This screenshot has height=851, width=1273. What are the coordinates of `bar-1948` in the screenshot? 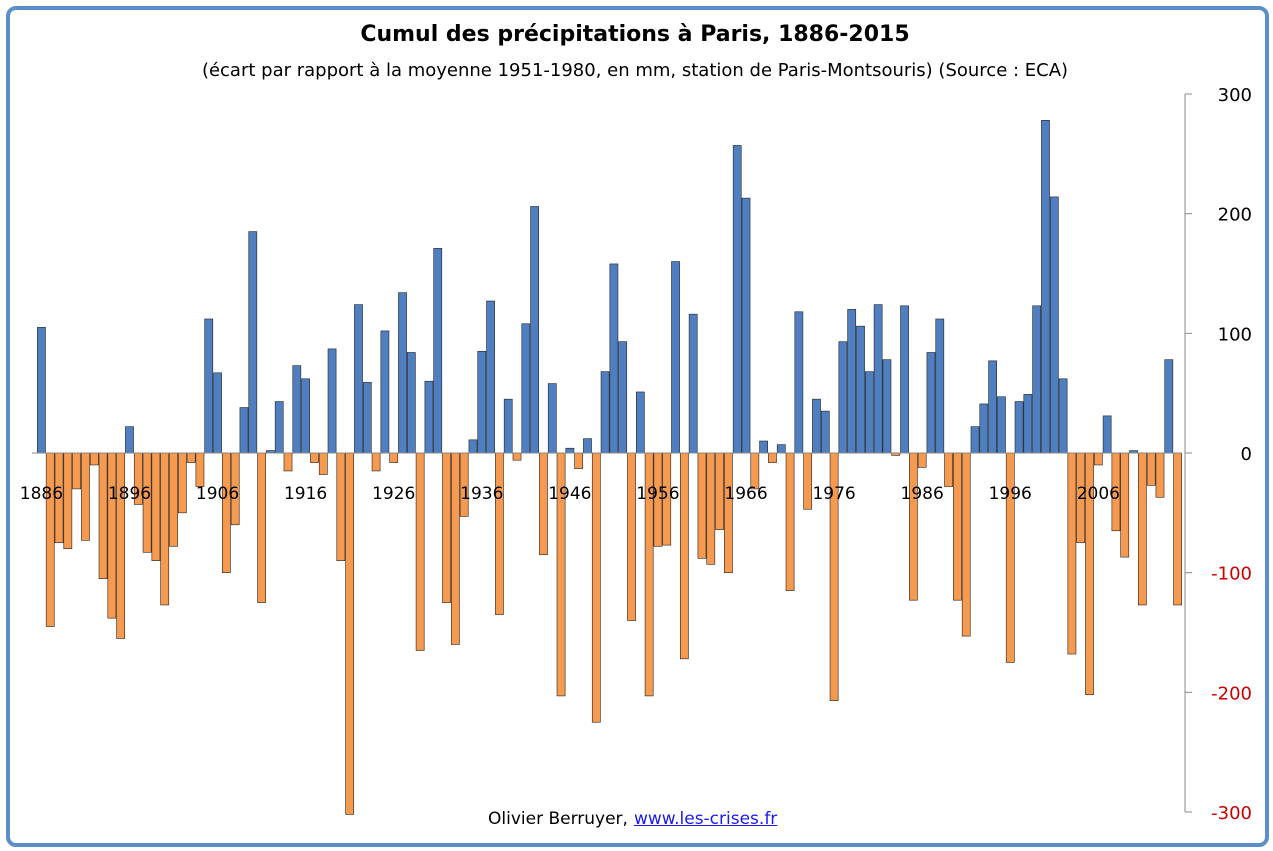 It's located at (587, 446).